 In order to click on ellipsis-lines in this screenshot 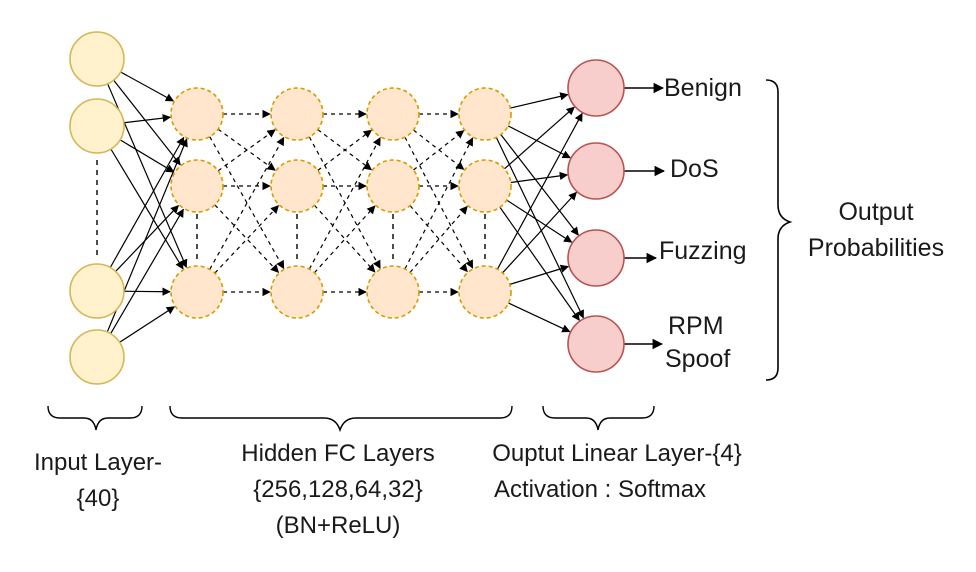, I will do `click(291, 212)`.